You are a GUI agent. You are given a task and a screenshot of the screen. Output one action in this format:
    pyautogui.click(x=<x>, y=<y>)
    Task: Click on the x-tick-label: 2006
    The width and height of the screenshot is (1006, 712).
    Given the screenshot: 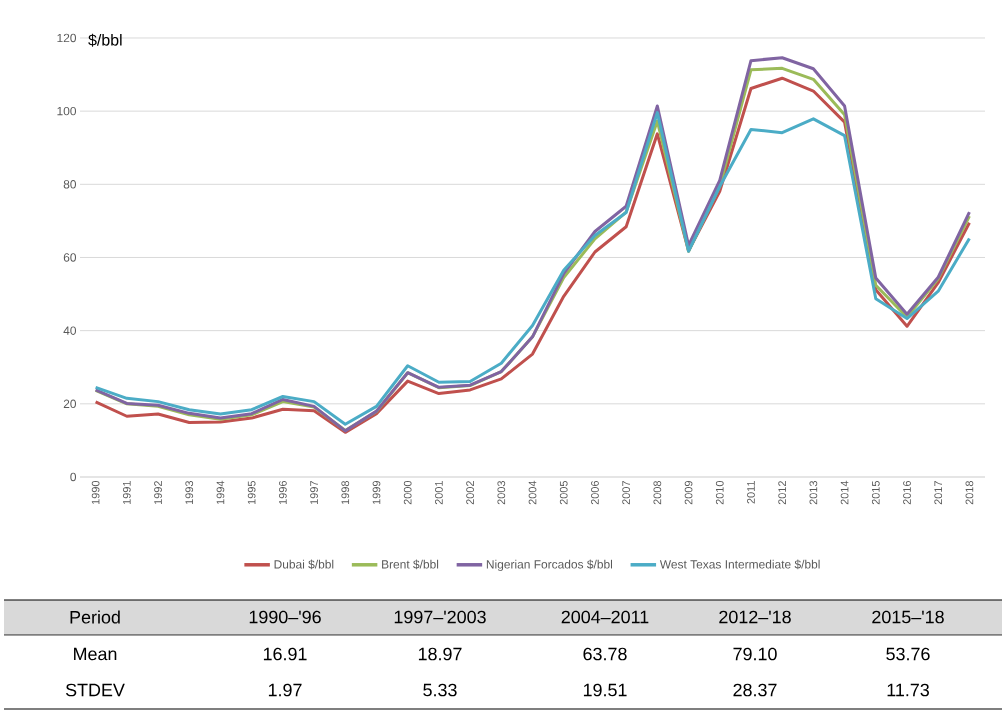 What is the action you would take?
    pyautogui.click(x=595, y=493)
    